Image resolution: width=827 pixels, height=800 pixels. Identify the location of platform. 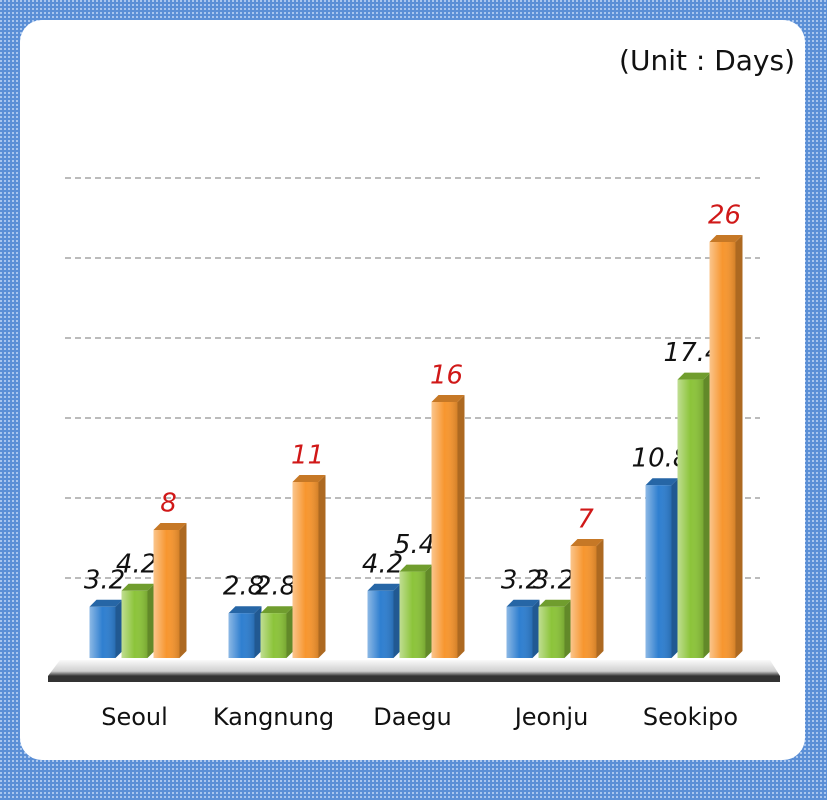
(414, 668).